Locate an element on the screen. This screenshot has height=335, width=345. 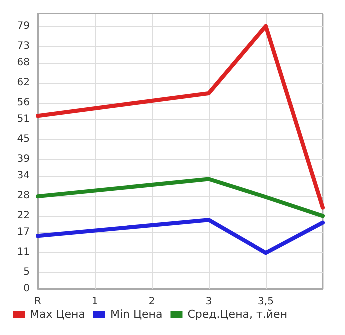
y-tick-label: 34 is located at coordinates (23, 176).